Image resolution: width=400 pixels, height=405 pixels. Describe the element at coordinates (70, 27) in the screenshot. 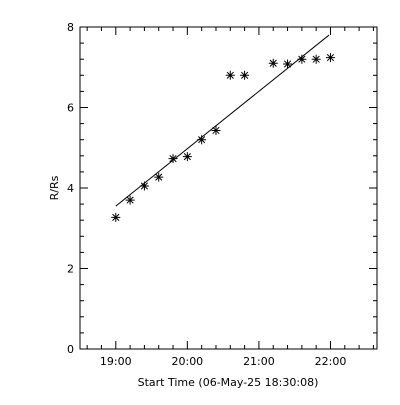

I see `y-tick-label: 8` at that location.